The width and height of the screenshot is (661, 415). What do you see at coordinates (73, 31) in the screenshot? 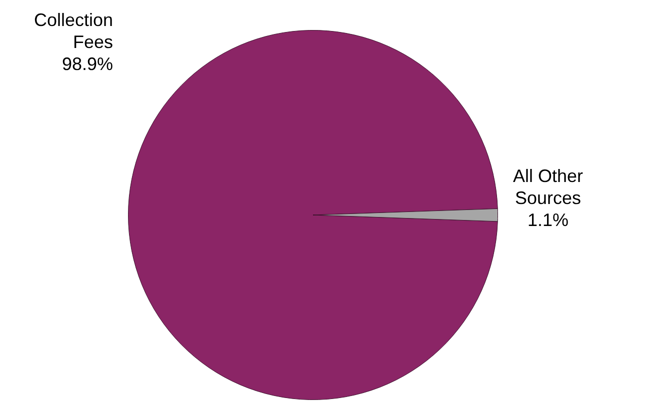
I see `slice-label: Collection Fees` at bounding box center [73, 31].